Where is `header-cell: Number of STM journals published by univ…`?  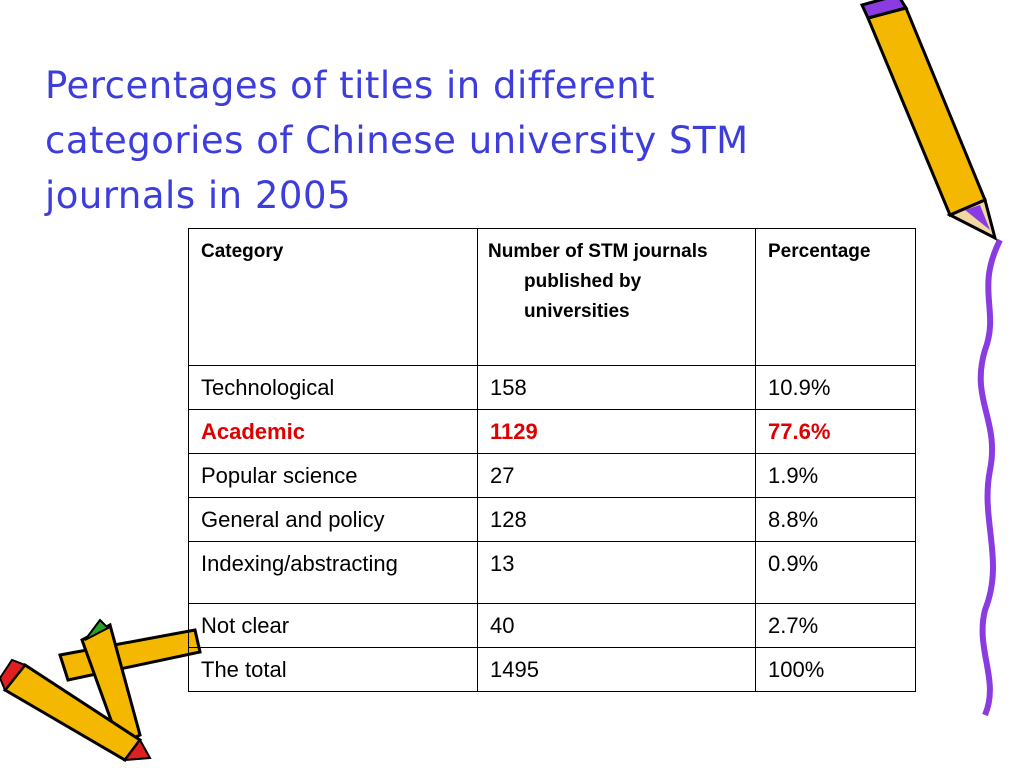 header-cell: Number of STM journals published by univ… is located at coordinates (616, 297).